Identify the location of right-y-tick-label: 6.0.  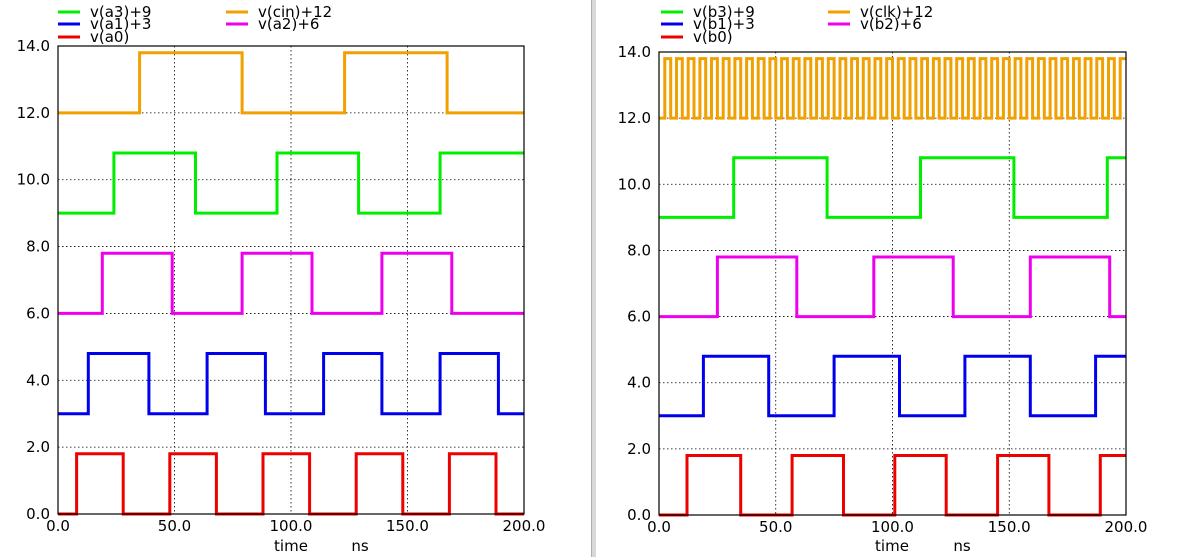
(639, 317).